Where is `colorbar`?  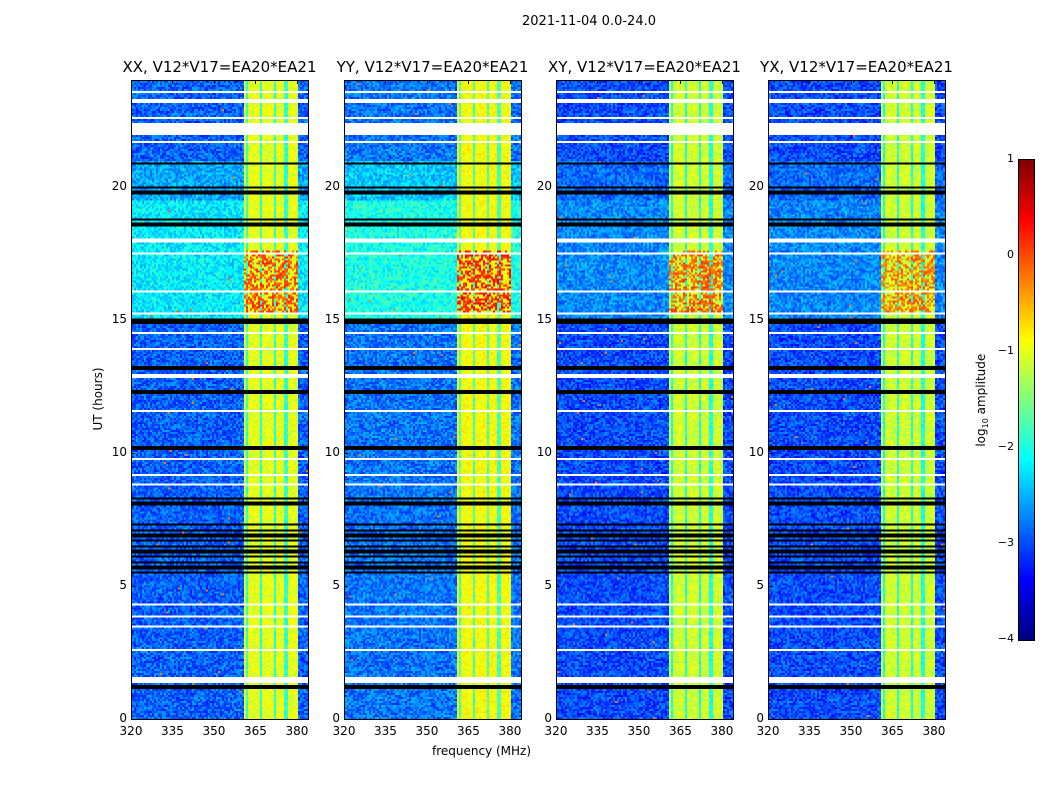
colorbar is located at coordinates (1026, 400).